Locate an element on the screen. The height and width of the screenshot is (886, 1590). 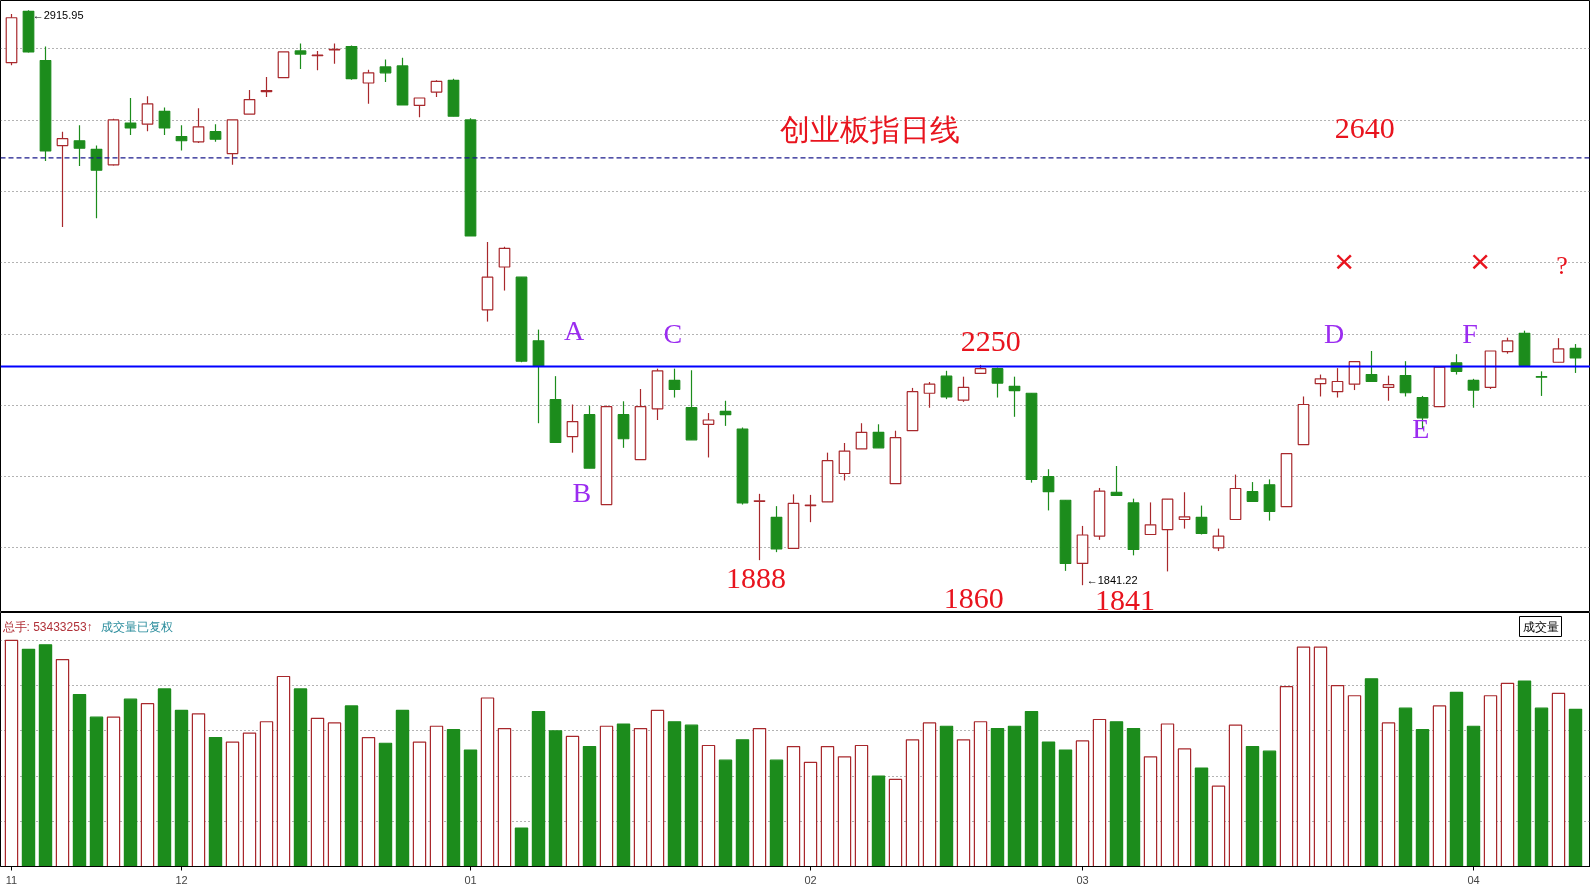
annotation: F is located at coordinates (1470, 334).